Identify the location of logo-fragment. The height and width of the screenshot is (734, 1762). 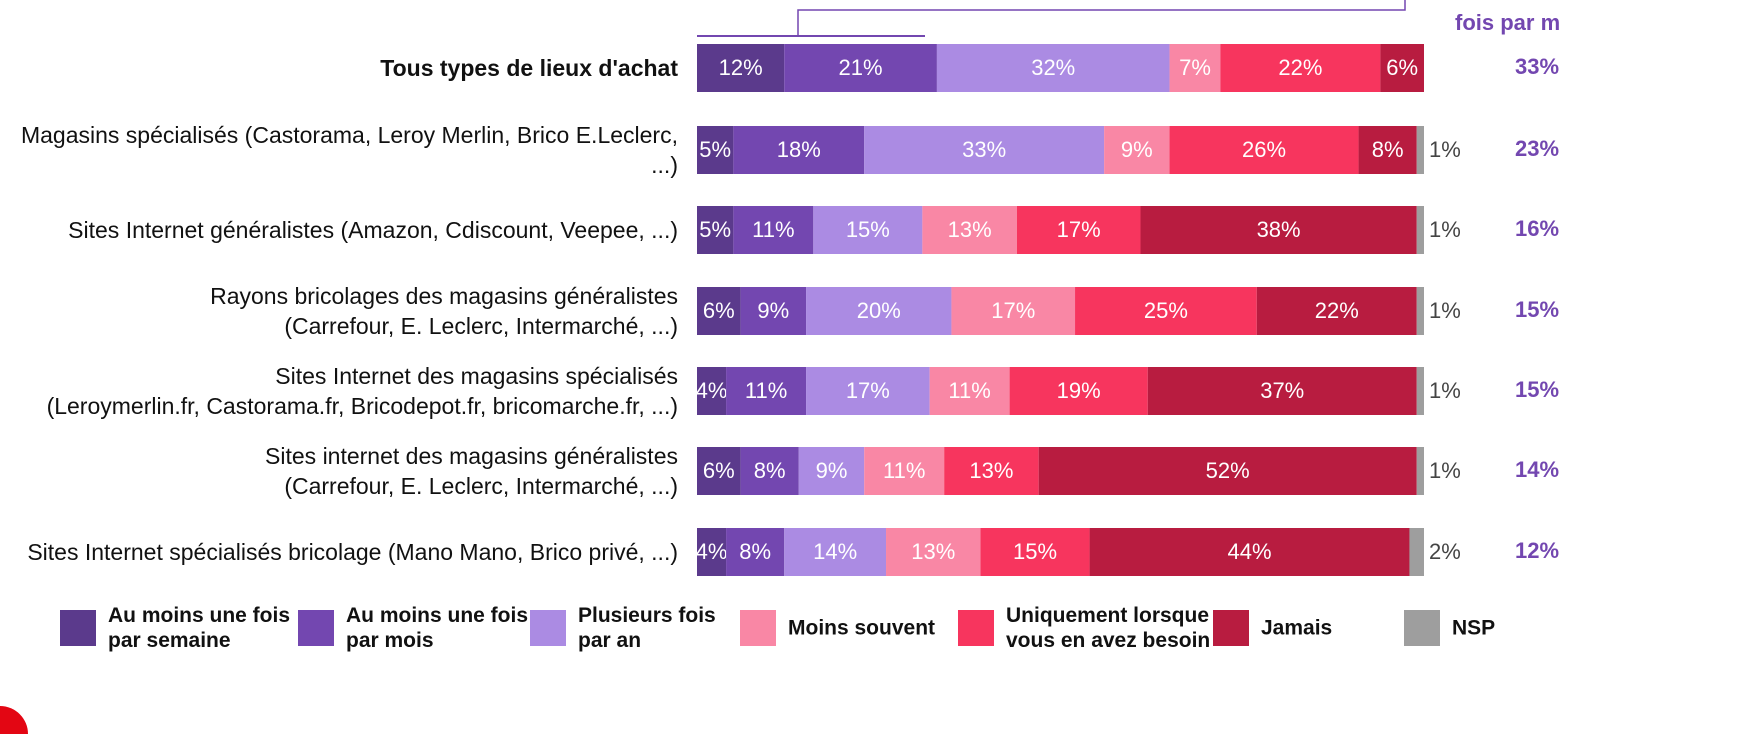
(14, 720).